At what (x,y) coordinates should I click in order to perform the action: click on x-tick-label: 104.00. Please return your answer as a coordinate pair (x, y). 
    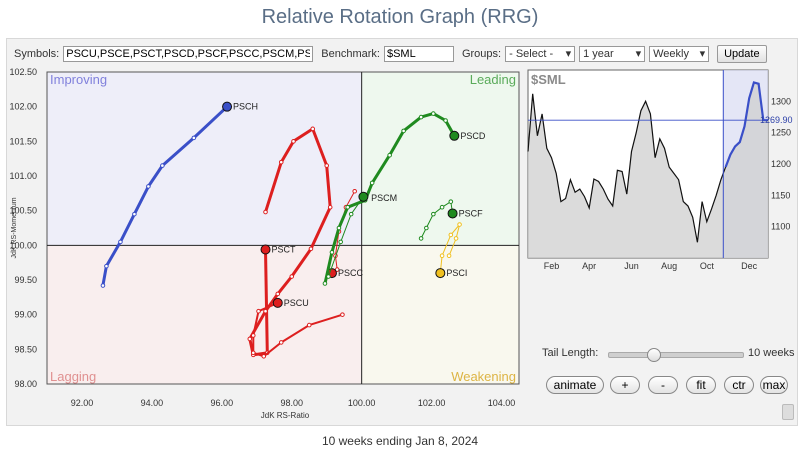
    Looking at the image, I should click on (502, 403).